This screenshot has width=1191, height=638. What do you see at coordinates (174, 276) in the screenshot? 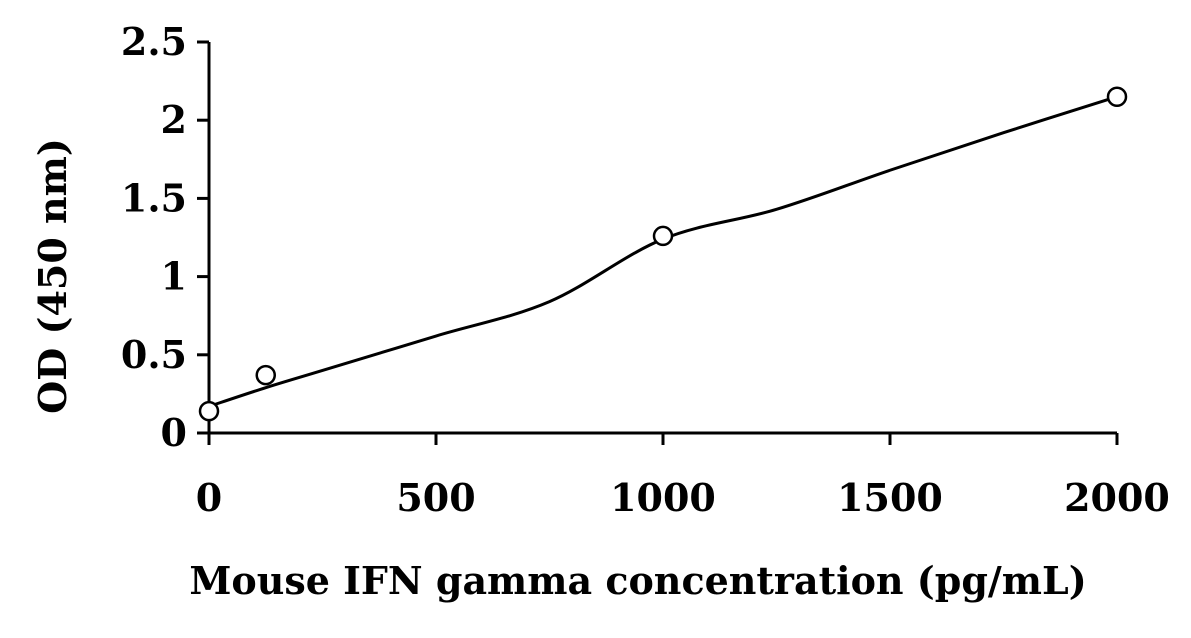
I see `y-tick-label: 1` at bounding box center [174, 276].